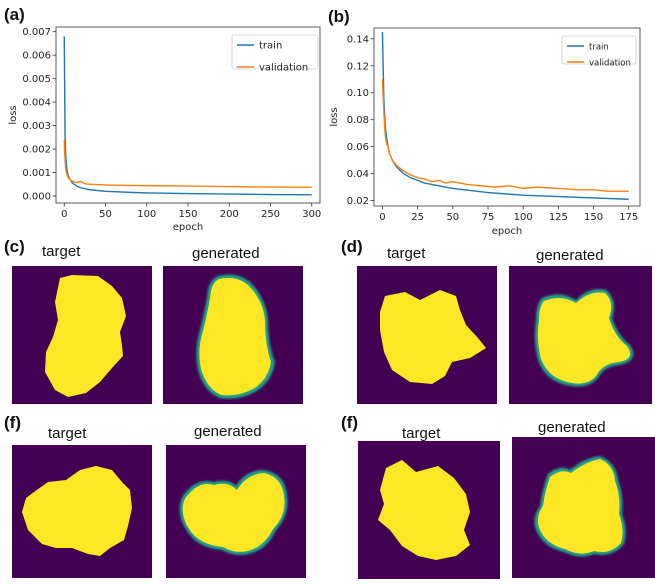 The width and height of the screenshot is (655, 584). I want to click on y-tick-label: 0.000, so click(36, 196).